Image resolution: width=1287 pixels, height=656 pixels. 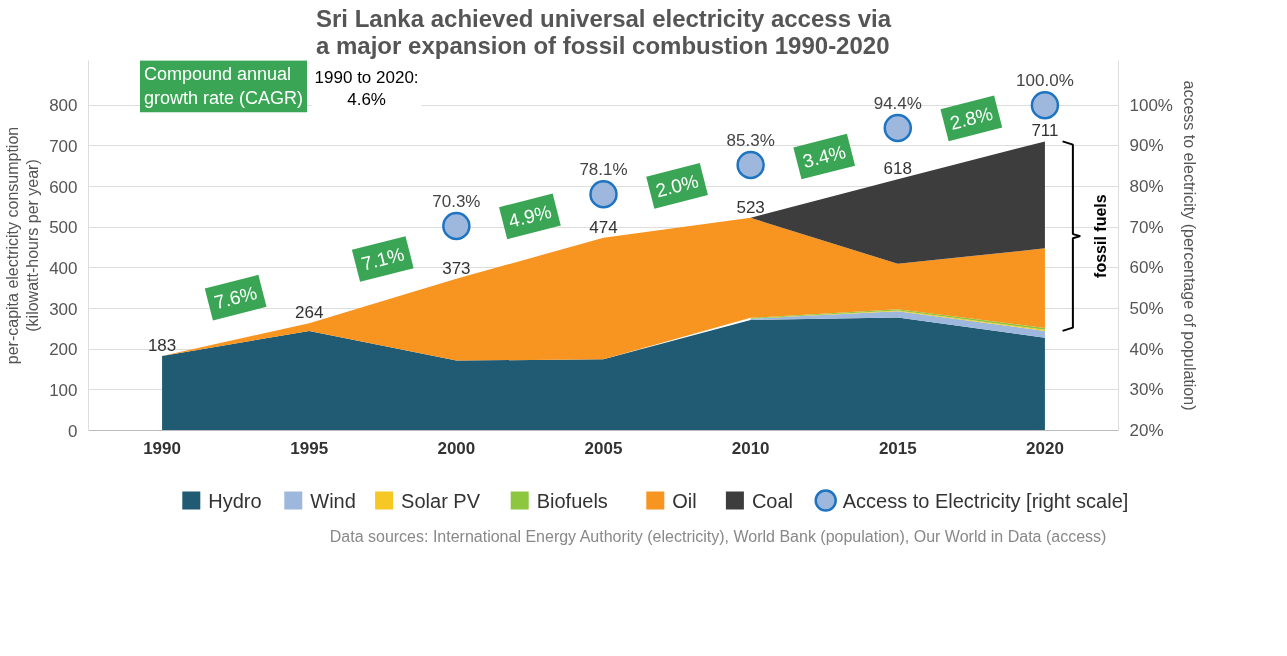 What do you see at coordinates (750, 207) in the screenshot?
I see `total-label: 523` at bounding box center [750, 207].